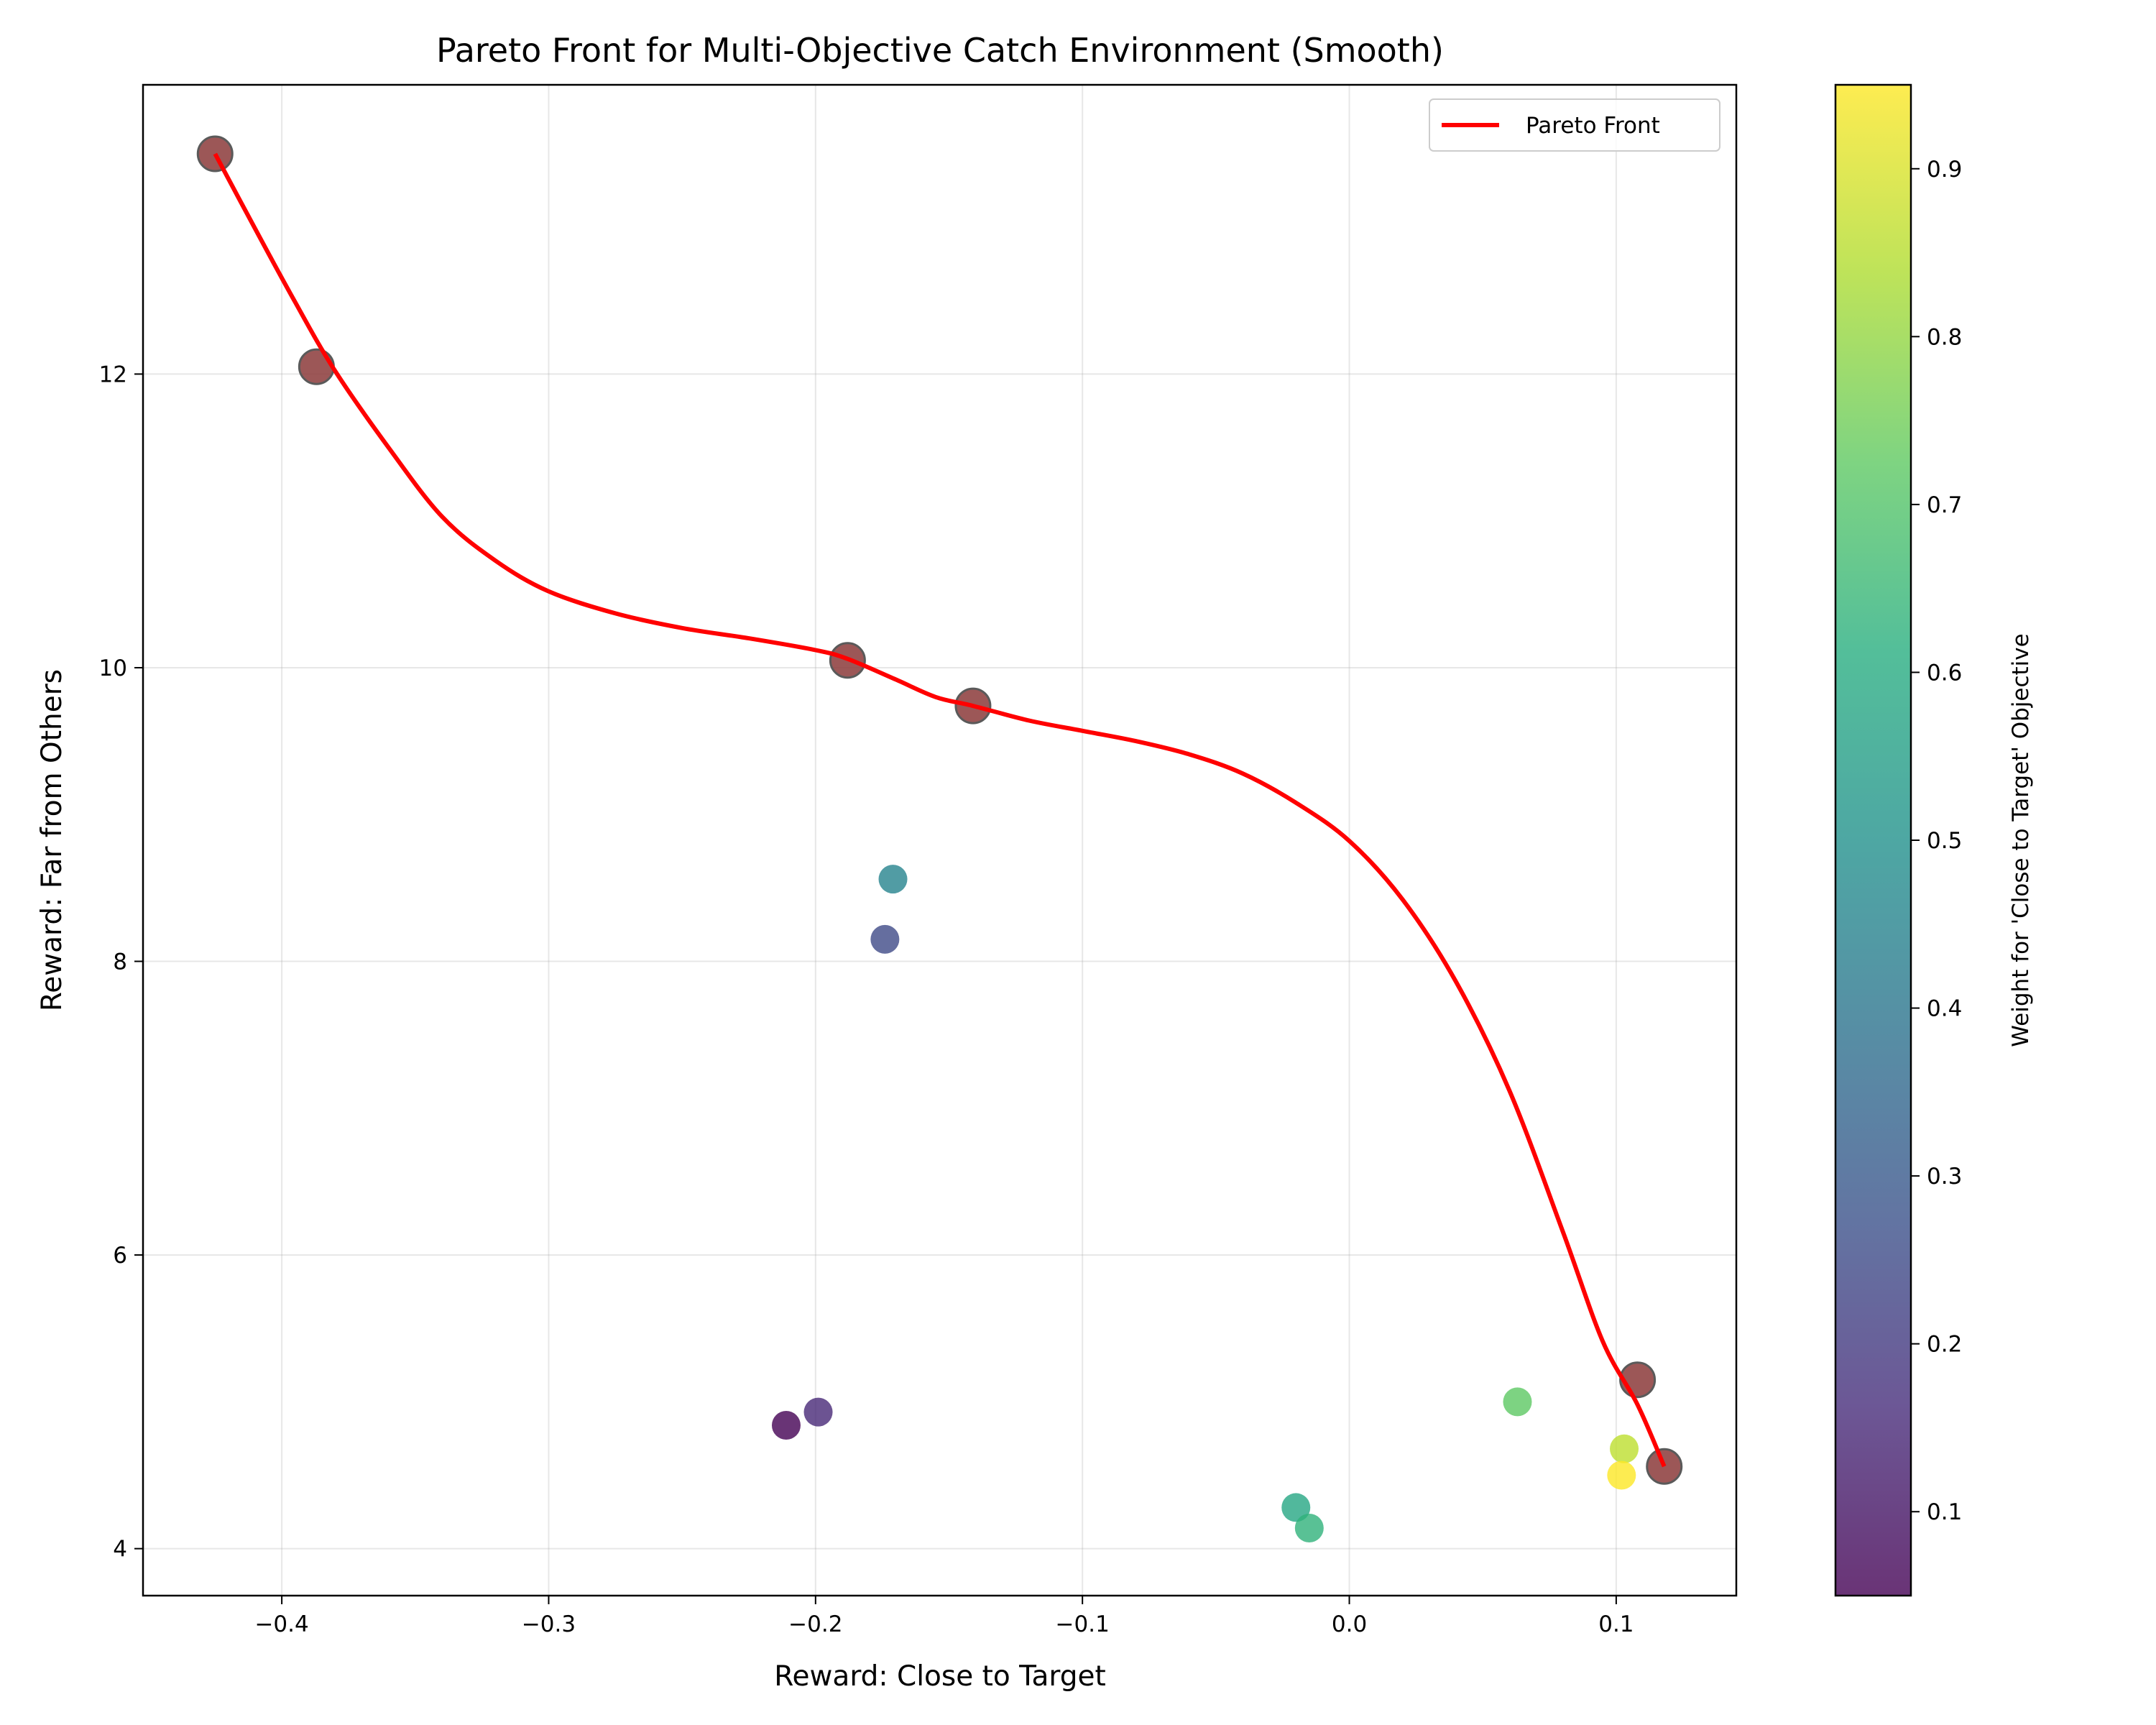 The width and height of the screenshot is (2156, 1725). I want to click on colorbar-label: Weight for 'Close to Target' Objective, so click(2021, 839).